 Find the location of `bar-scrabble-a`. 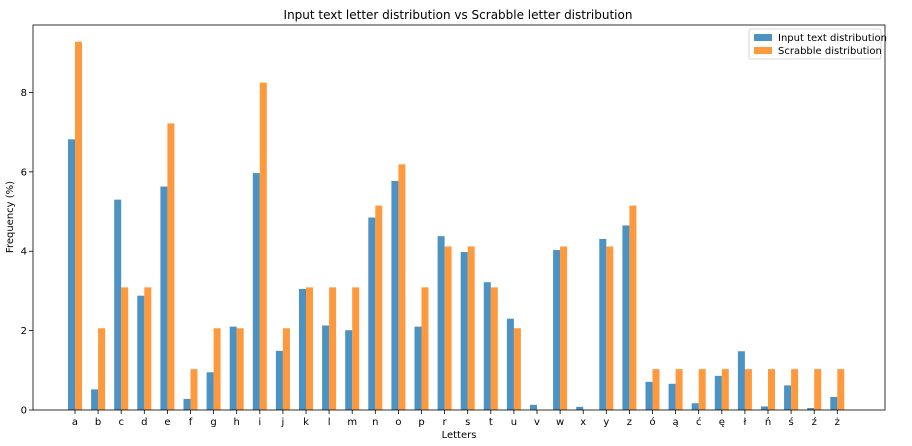

bar-scrabble-a is located at coordinates (78, 225).